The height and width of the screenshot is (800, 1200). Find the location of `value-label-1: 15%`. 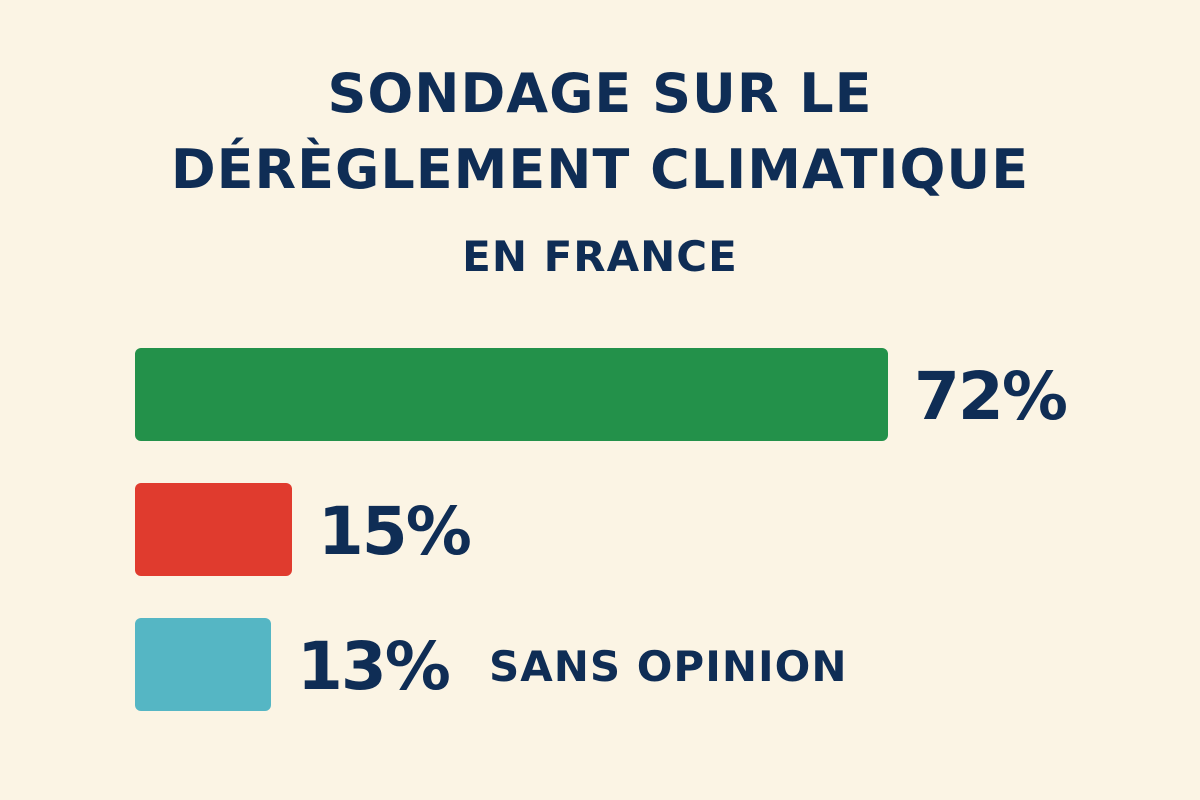

value-label-1: 15% is located at coordinates (394, 531).